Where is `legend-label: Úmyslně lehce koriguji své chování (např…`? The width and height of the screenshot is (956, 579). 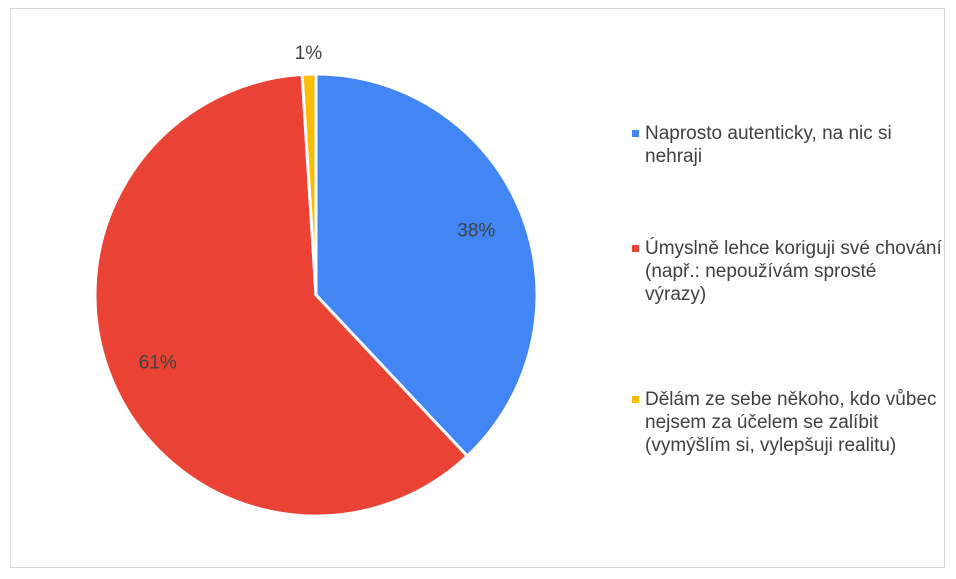 legend-label: Úmyslně lehce koriguji své chování (např… is located at coordinates (793, 271).